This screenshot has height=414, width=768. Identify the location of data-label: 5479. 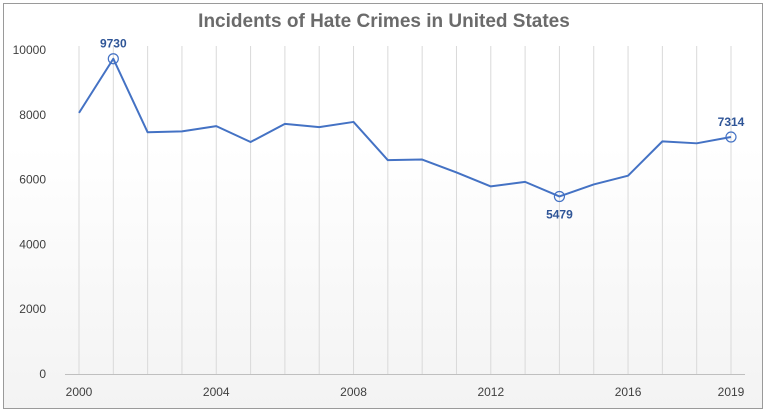
(559, 214).